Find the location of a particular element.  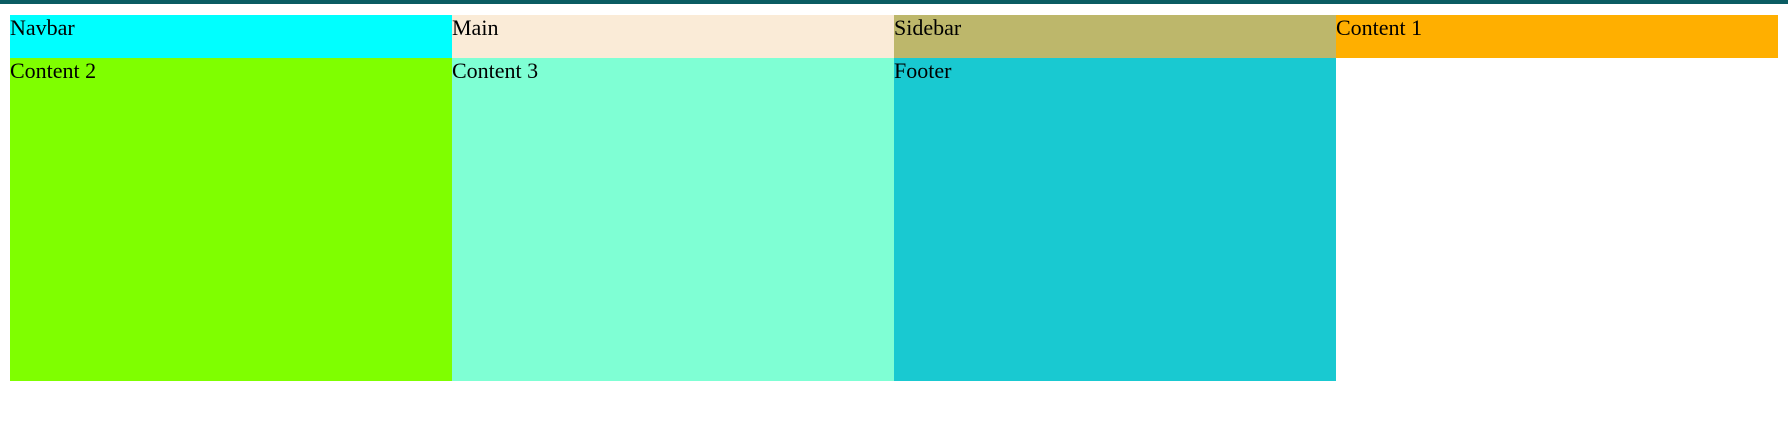

top-border-rule is located at coordinates (894, 2).